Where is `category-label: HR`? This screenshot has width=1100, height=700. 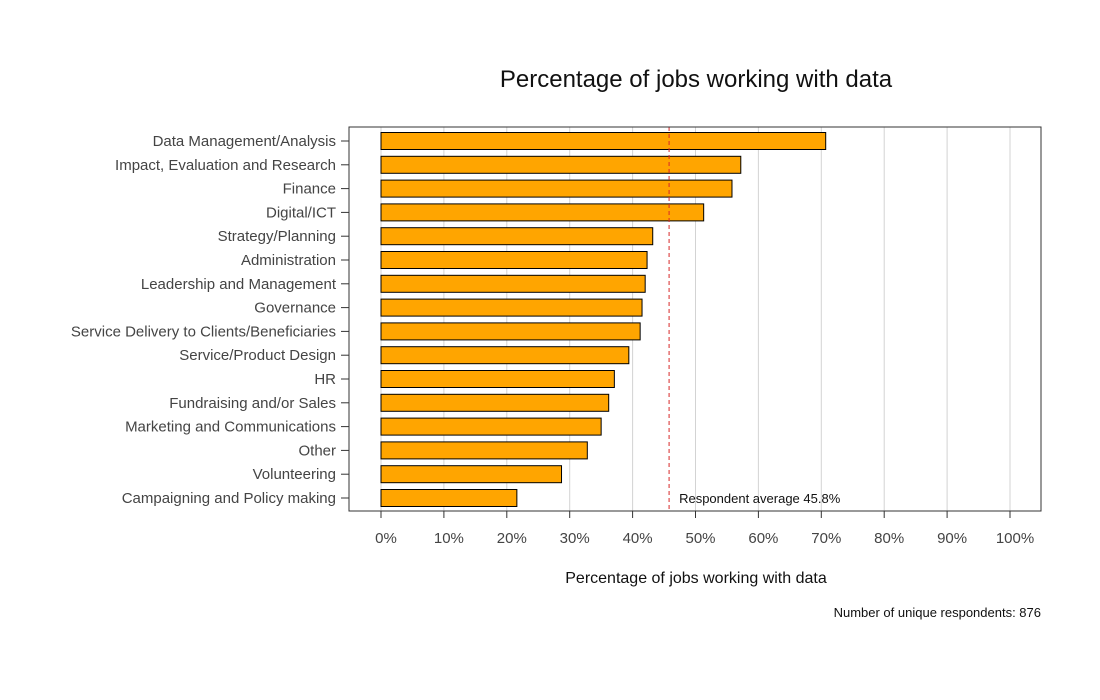
category-label: HR is located at coordinates (325, 379).